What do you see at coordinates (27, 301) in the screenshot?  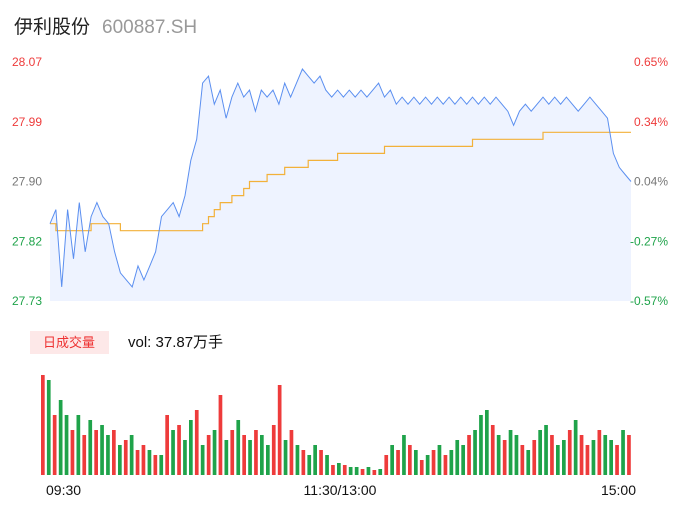 I see `price-tick-left: 27.73` at bounding box center [27, 301].